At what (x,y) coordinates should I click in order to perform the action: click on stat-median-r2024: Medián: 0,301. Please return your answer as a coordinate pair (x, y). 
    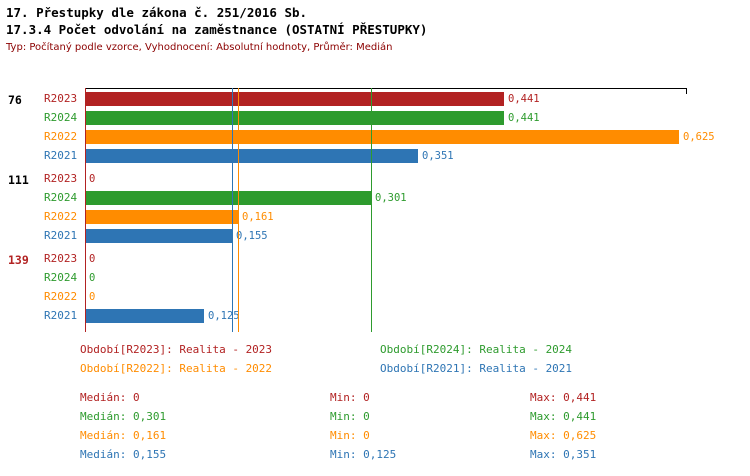
    Looking at the image, I should click on (123, 416).